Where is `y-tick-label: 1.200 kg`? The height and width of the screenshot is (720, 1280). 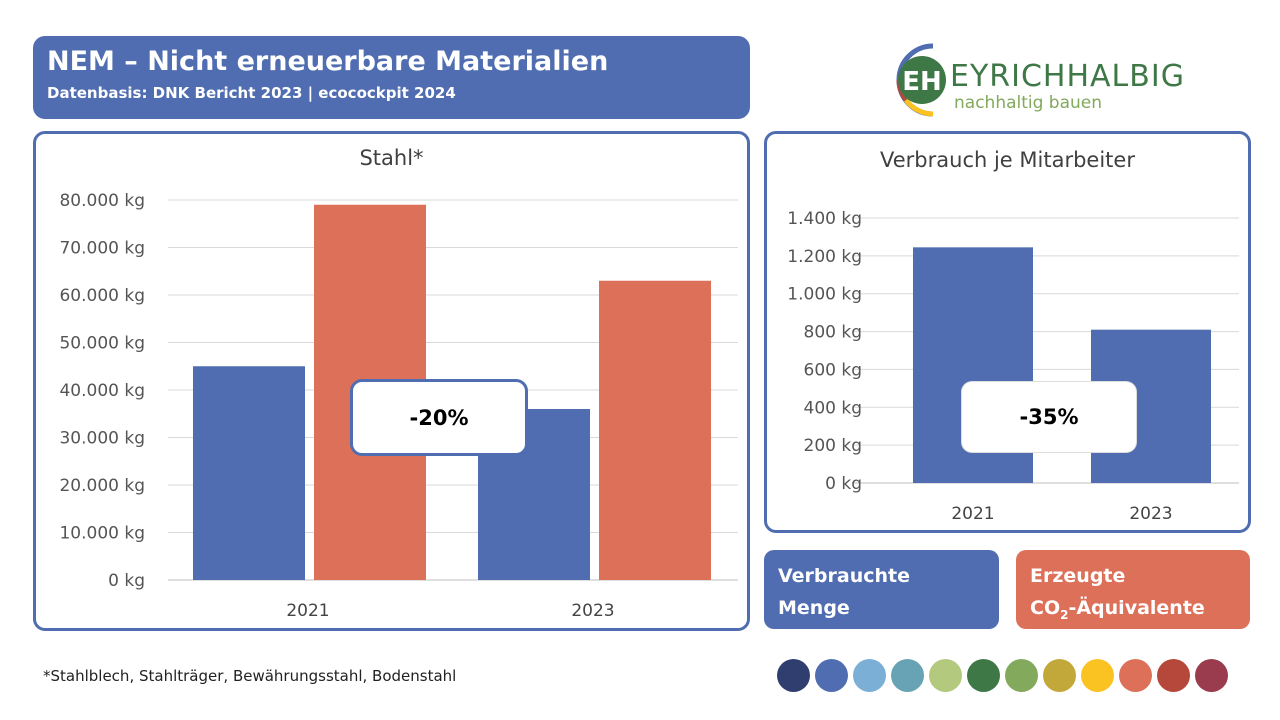 y-tick-label: 1.200 kg is located at coordinates (824, 257).